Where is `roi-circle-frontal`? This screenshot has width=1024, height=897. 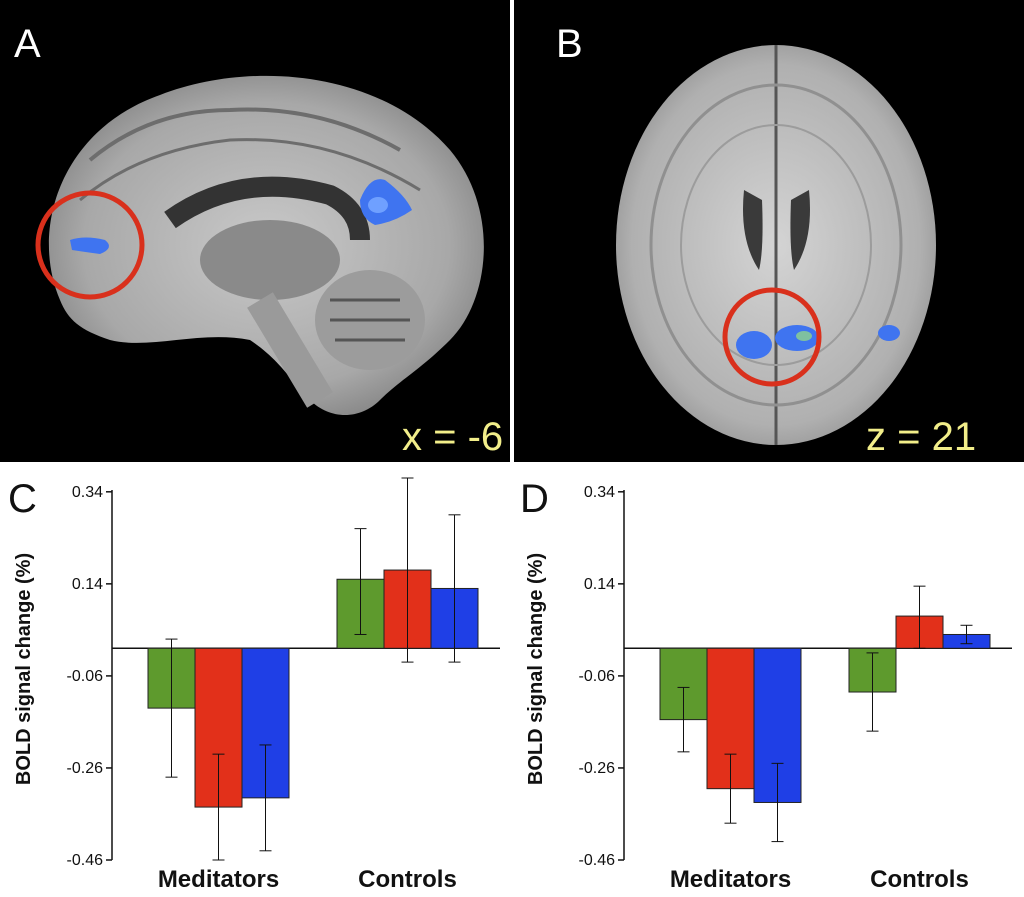
roi-circle-frontal is located at coordinates (90, 245).